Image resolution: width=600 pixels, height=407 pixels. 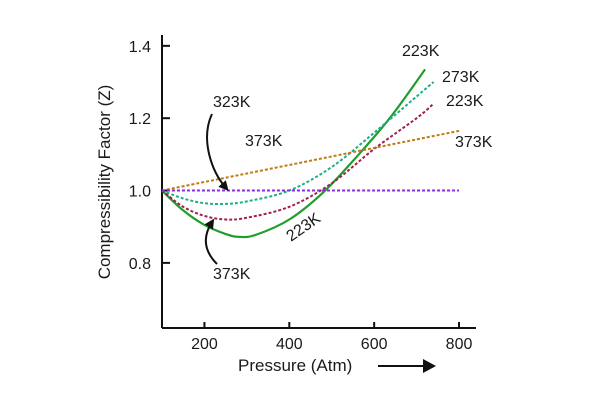 What do you see at coordinates (289, 344) in the screenshot?
I see `x-tick-label: 400` at bounding box center [289, 344].